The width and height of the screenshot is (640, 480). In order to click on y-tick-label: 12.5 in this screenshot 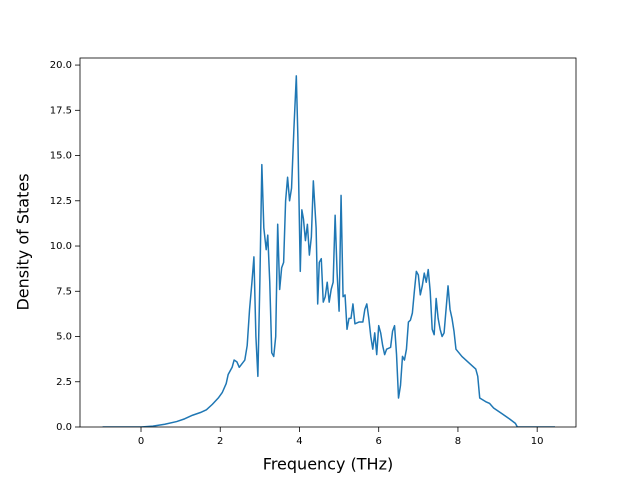, I will do `click(61, 201)`.